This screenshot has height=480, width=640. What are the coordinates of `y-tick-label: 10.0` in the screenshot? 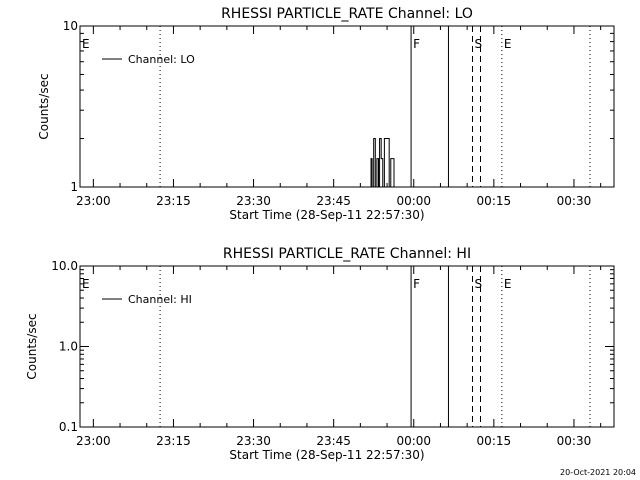 It's located at (64, 266).